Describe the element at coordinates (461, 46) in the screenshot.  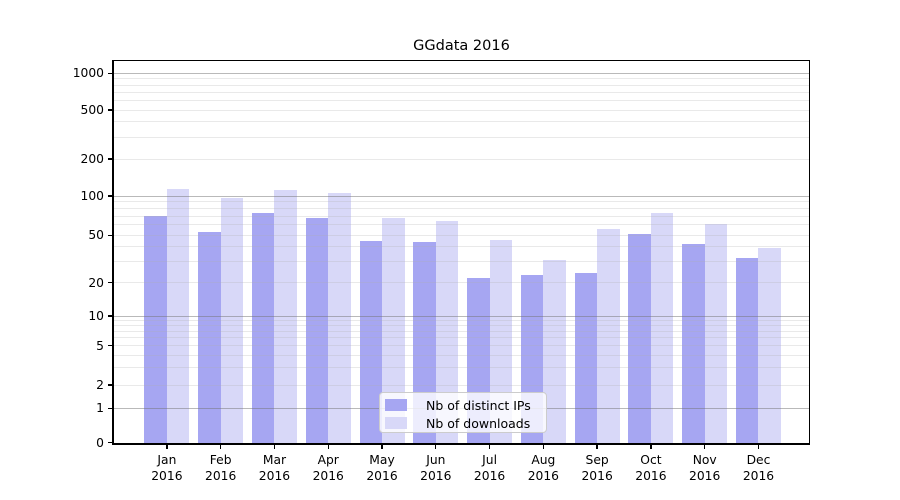
I see `chart-title: GGdata 2016` at that location.